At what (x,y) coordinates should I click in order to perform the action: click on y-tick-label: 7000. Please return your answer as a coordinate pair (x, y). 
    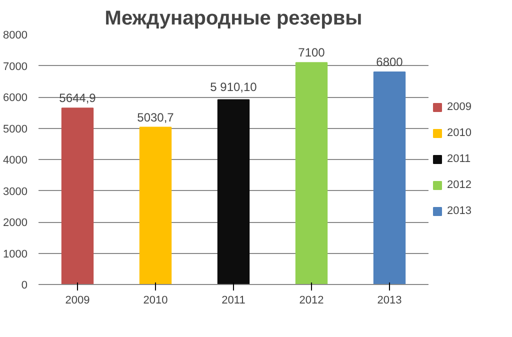
    Looking at the image, I should click on (15, 66).